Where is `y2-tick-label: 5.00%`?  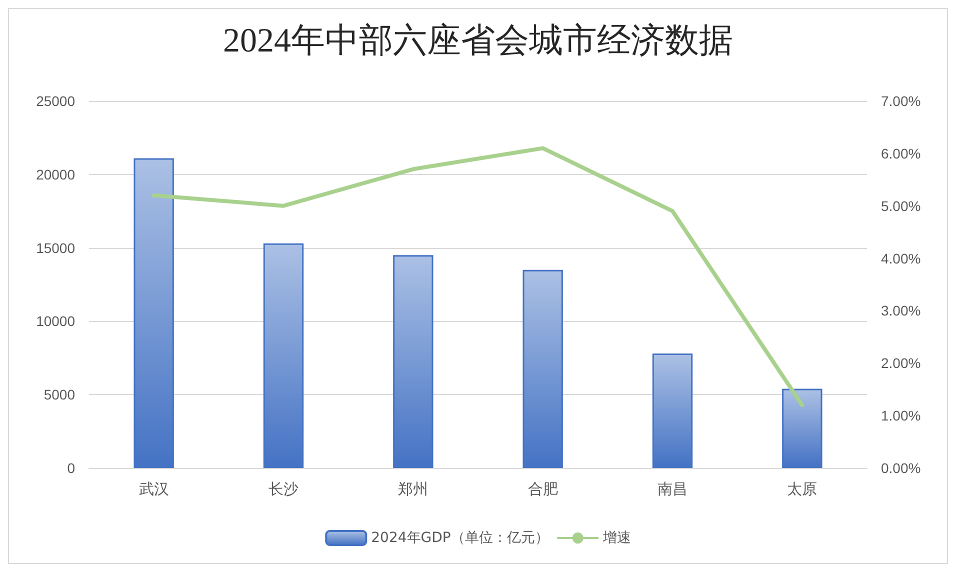
y2-tick-label: 5.00% is located at coordinates (901, 206).